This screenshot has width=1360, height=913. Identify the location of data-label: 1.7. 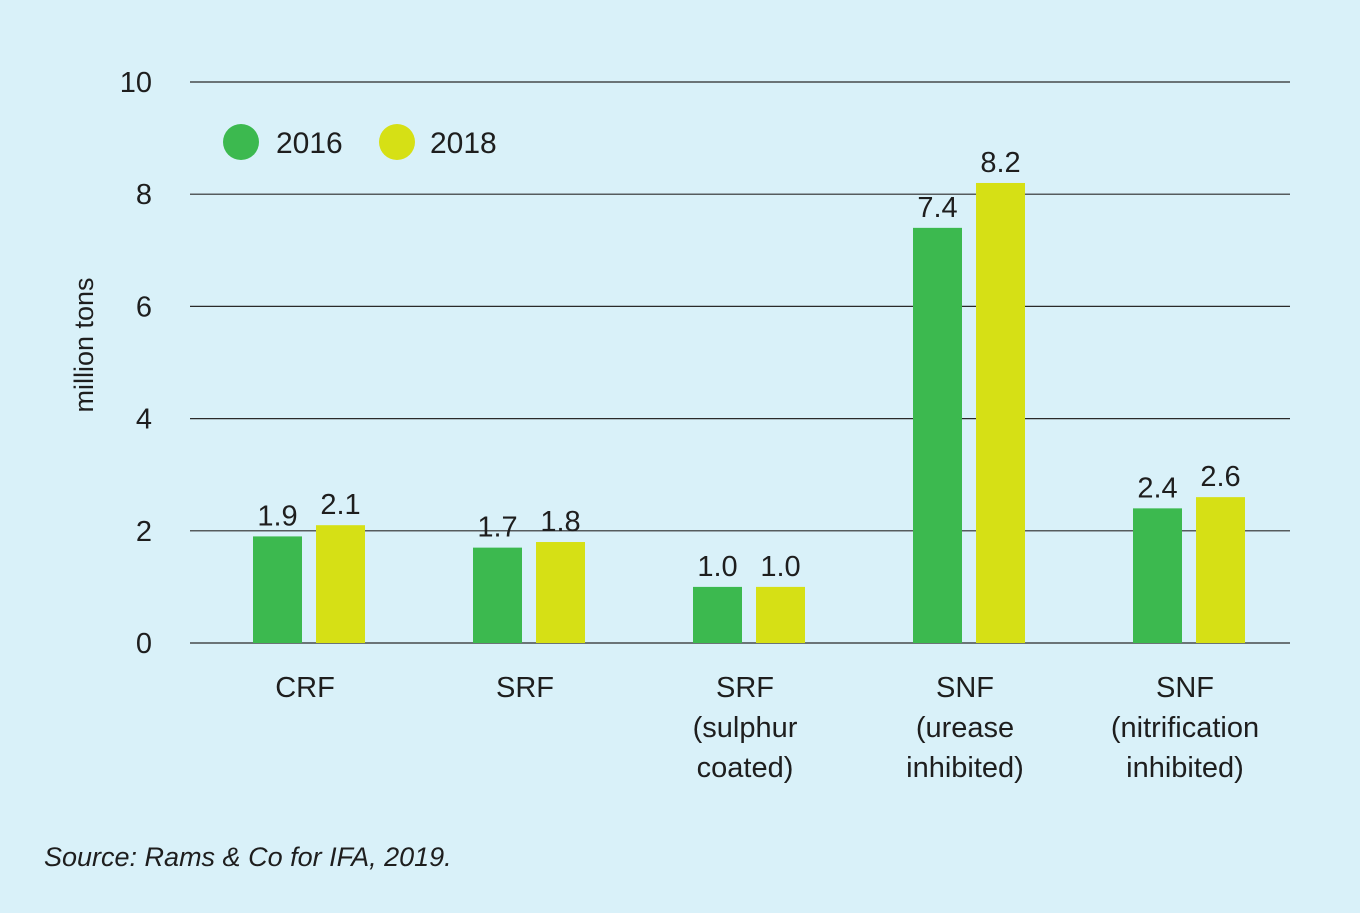
(497, 528).